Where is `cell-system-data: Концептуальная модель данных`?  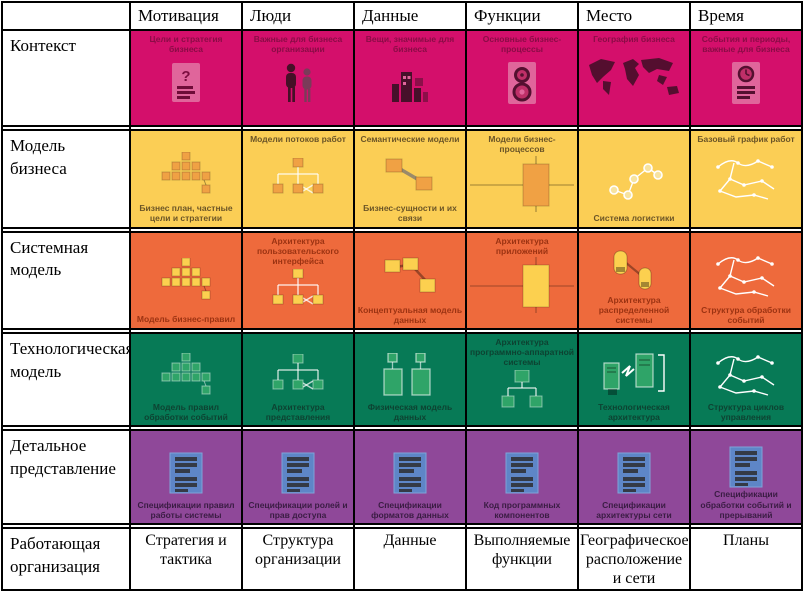
cell-system-data: Концептуальная модель данных is located at coordinates (410, 280).